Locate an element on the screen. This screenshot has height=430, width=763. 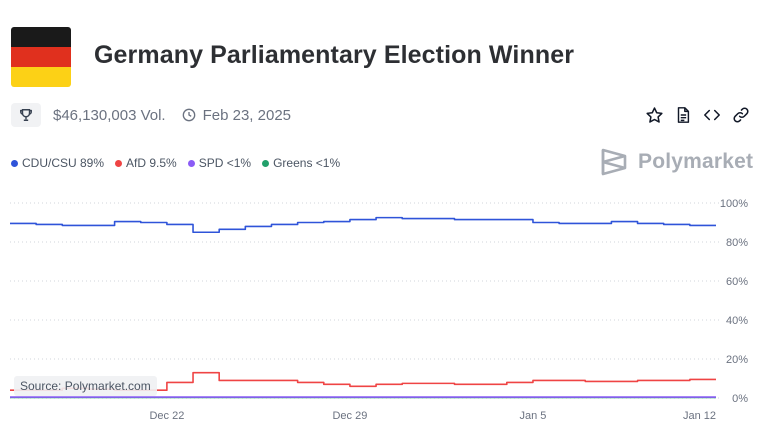
y-tick-label: 20% is located at coordinates (737, 360).